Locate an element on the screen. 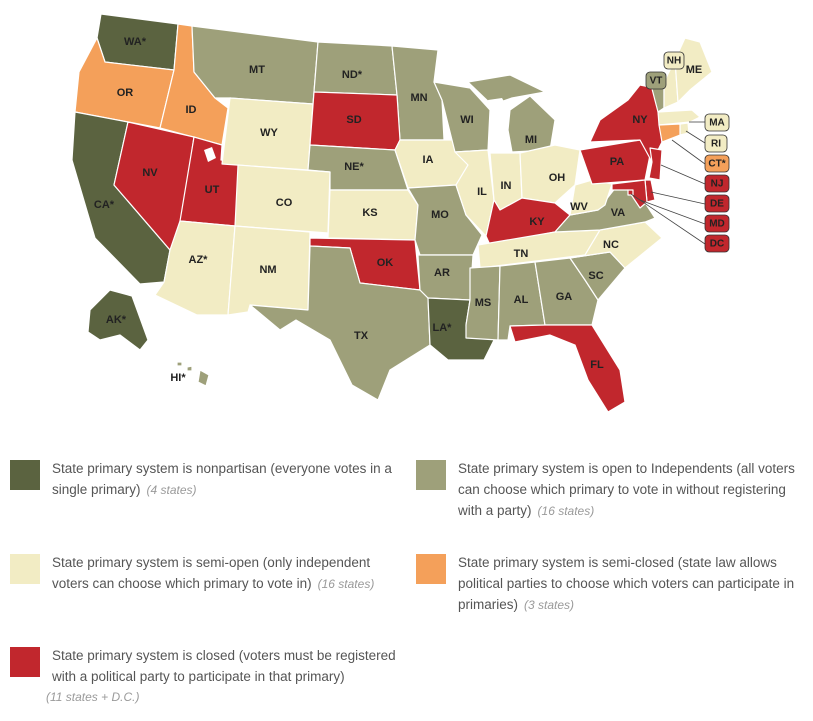  callout-box-NH is located at coordinates (674, 60).